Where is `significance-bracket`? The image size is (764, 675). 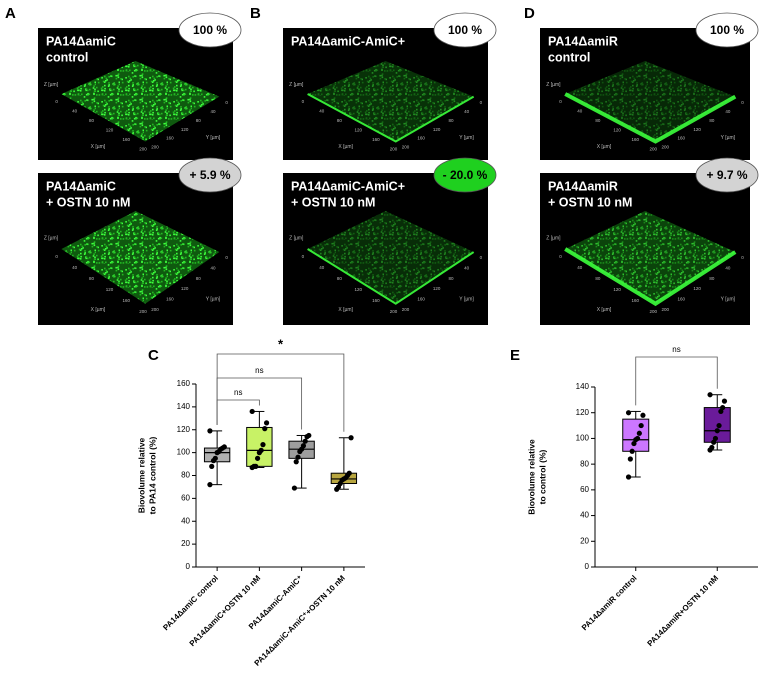 significance-bracket is located at coordinates (676, 381).